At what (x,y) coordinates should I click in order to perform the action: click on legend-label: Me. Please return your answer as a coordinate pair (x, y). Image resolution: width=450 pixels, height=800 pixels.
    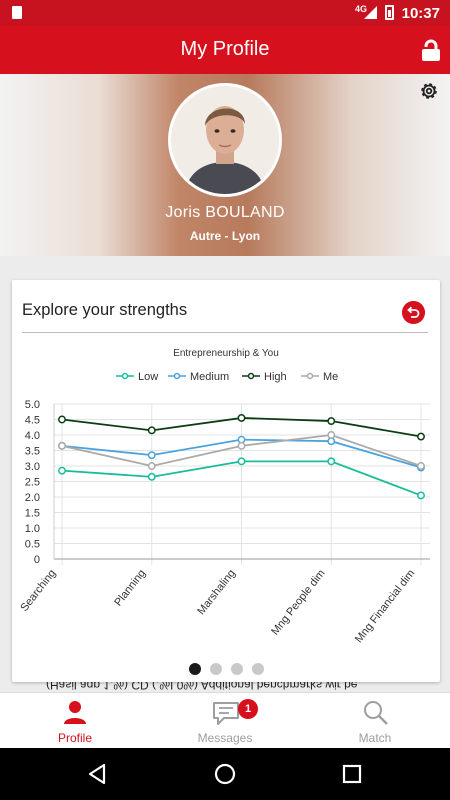
    Looking at the image, I should click on (330, 377).